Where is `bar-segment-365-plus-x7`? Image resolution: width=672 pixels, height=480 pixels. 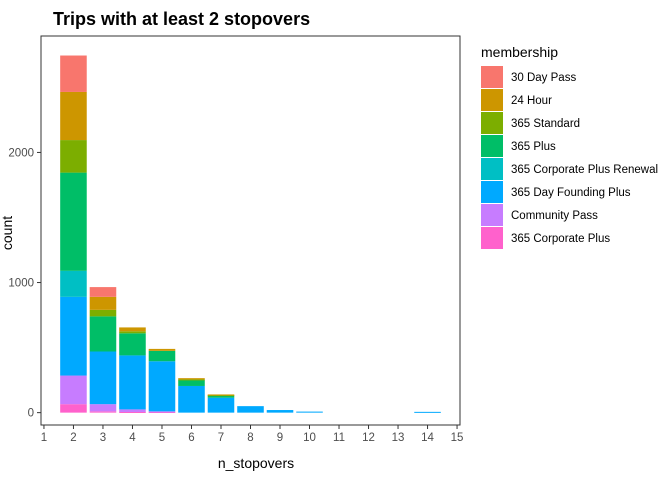 bar-segment-365-plus-x7 is located at coordinates (221, 396).